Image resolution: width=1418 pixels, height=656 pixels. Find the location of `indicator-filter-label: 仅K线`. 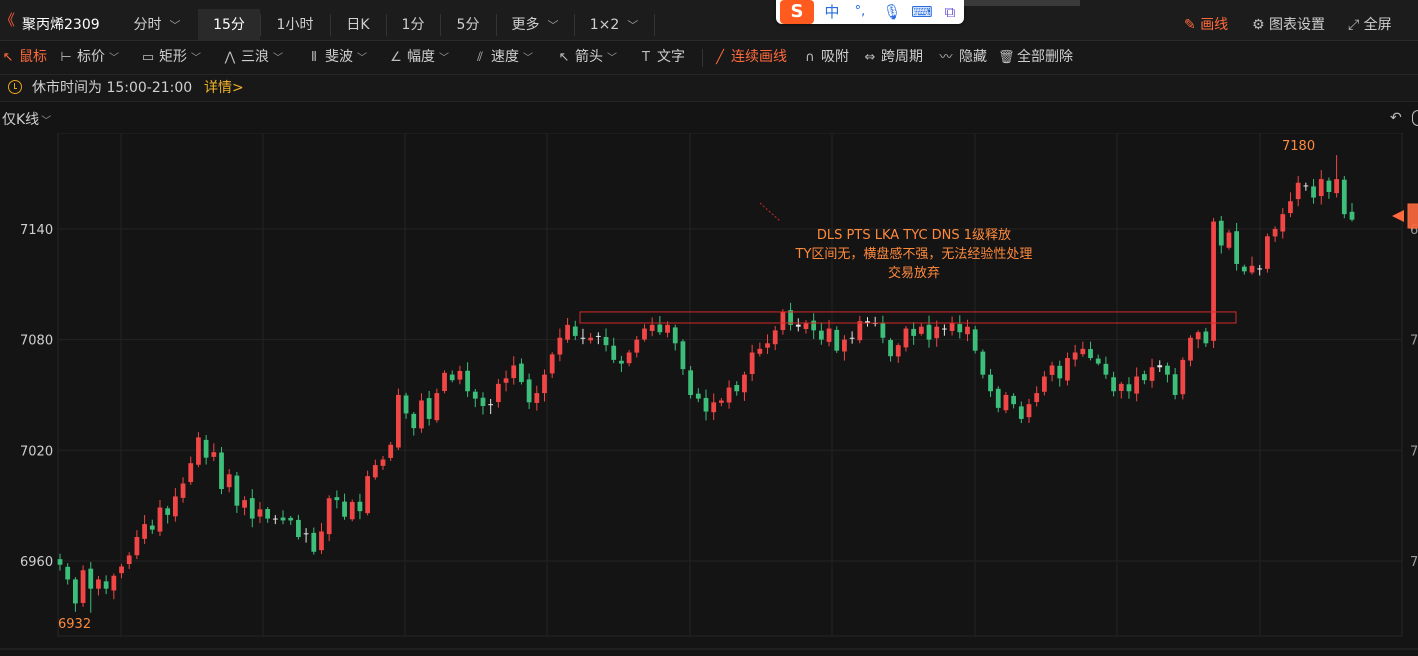

indicator-filter-label: 仅K线 is located at coordinates (21, 120).